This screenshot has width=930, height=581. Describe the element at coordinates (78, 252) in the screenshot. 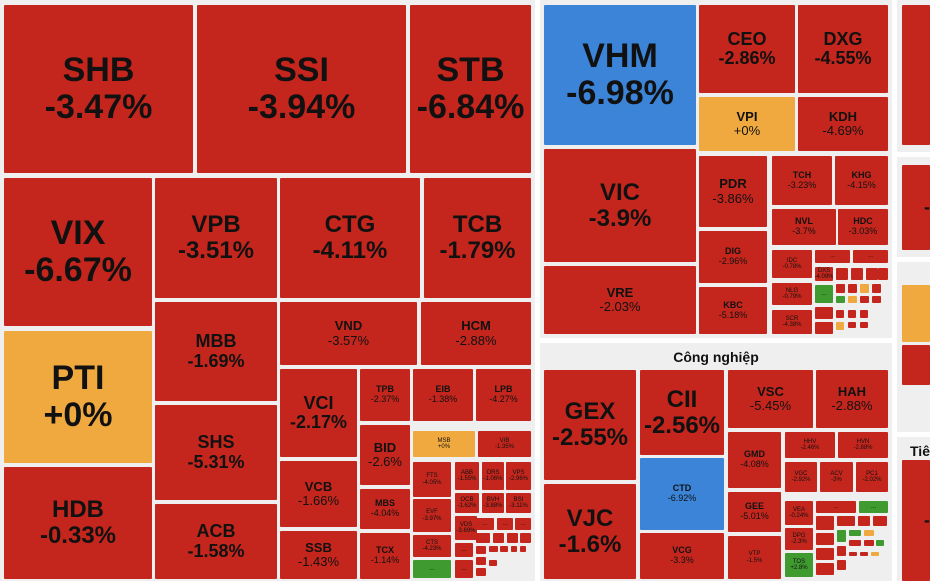

I see `stock-tile-VIX: VIX -6.67%` at that location.